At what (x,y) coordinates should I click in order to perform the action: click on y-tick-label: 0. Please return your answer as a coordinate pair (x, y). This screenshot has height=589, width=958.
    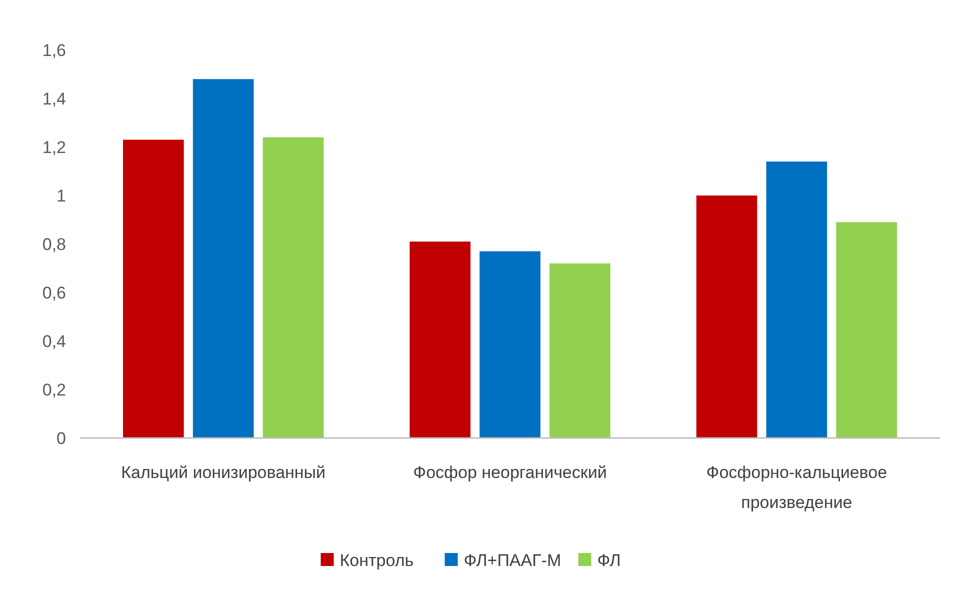
    Looking at the image, I should click on (61, 438).